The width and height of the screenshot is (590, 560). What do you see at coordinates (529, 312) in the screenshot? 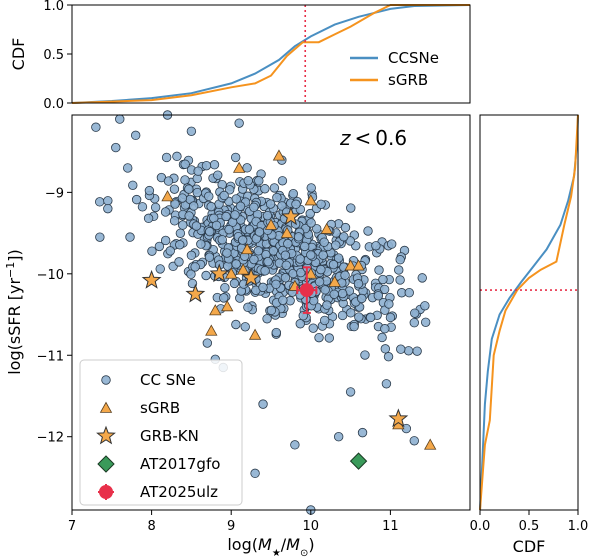
I see `right-cdf-sgrb` at bounding box center [529, 312].